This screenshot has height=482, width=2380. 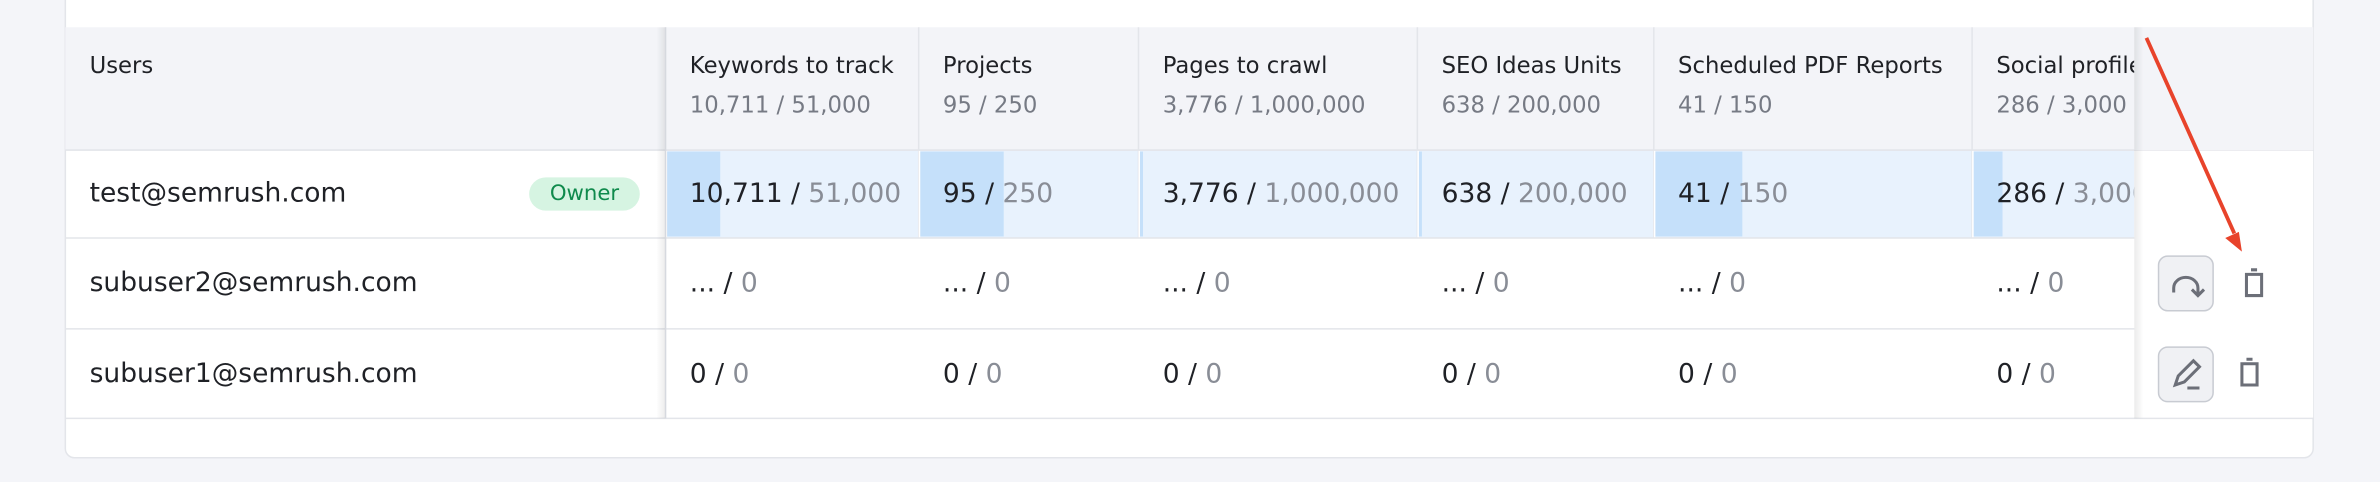 I want to click on column-title: Projects, so click(x=988, y=66).